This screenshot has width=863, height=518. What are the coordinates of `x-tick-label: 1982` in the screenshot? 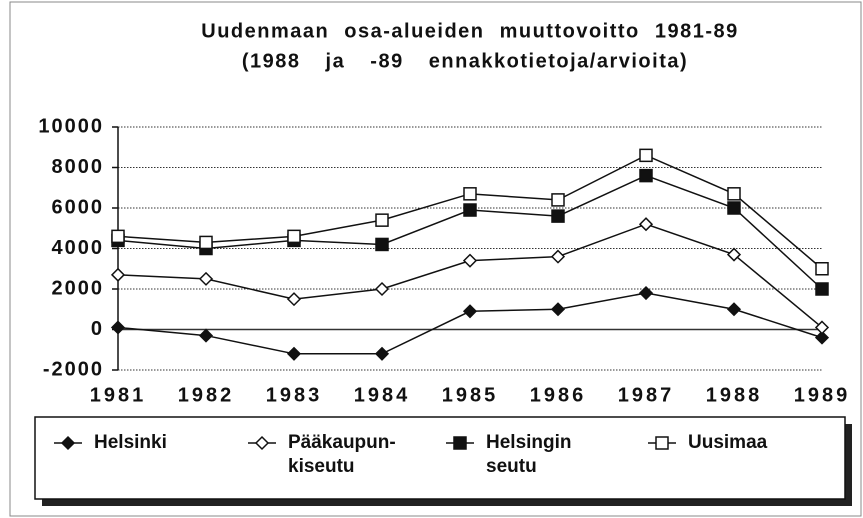 It's located at (206, 395).